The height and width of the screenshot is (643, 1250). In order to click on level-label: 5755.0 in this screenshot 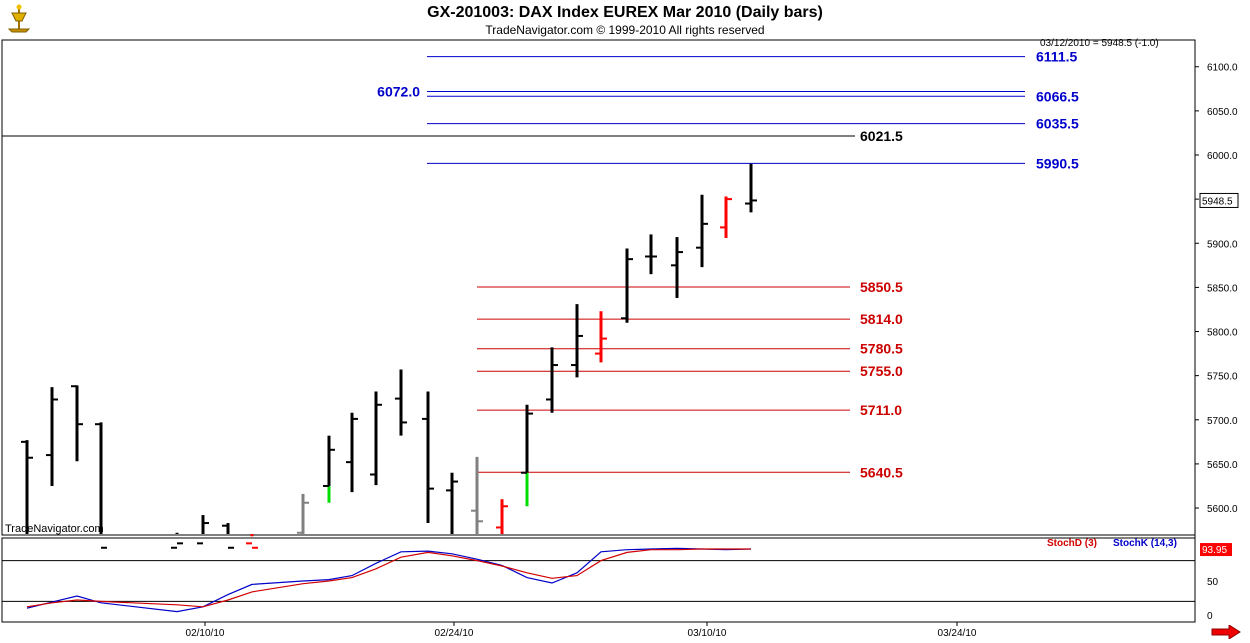, I will do `click(881, 371)`.